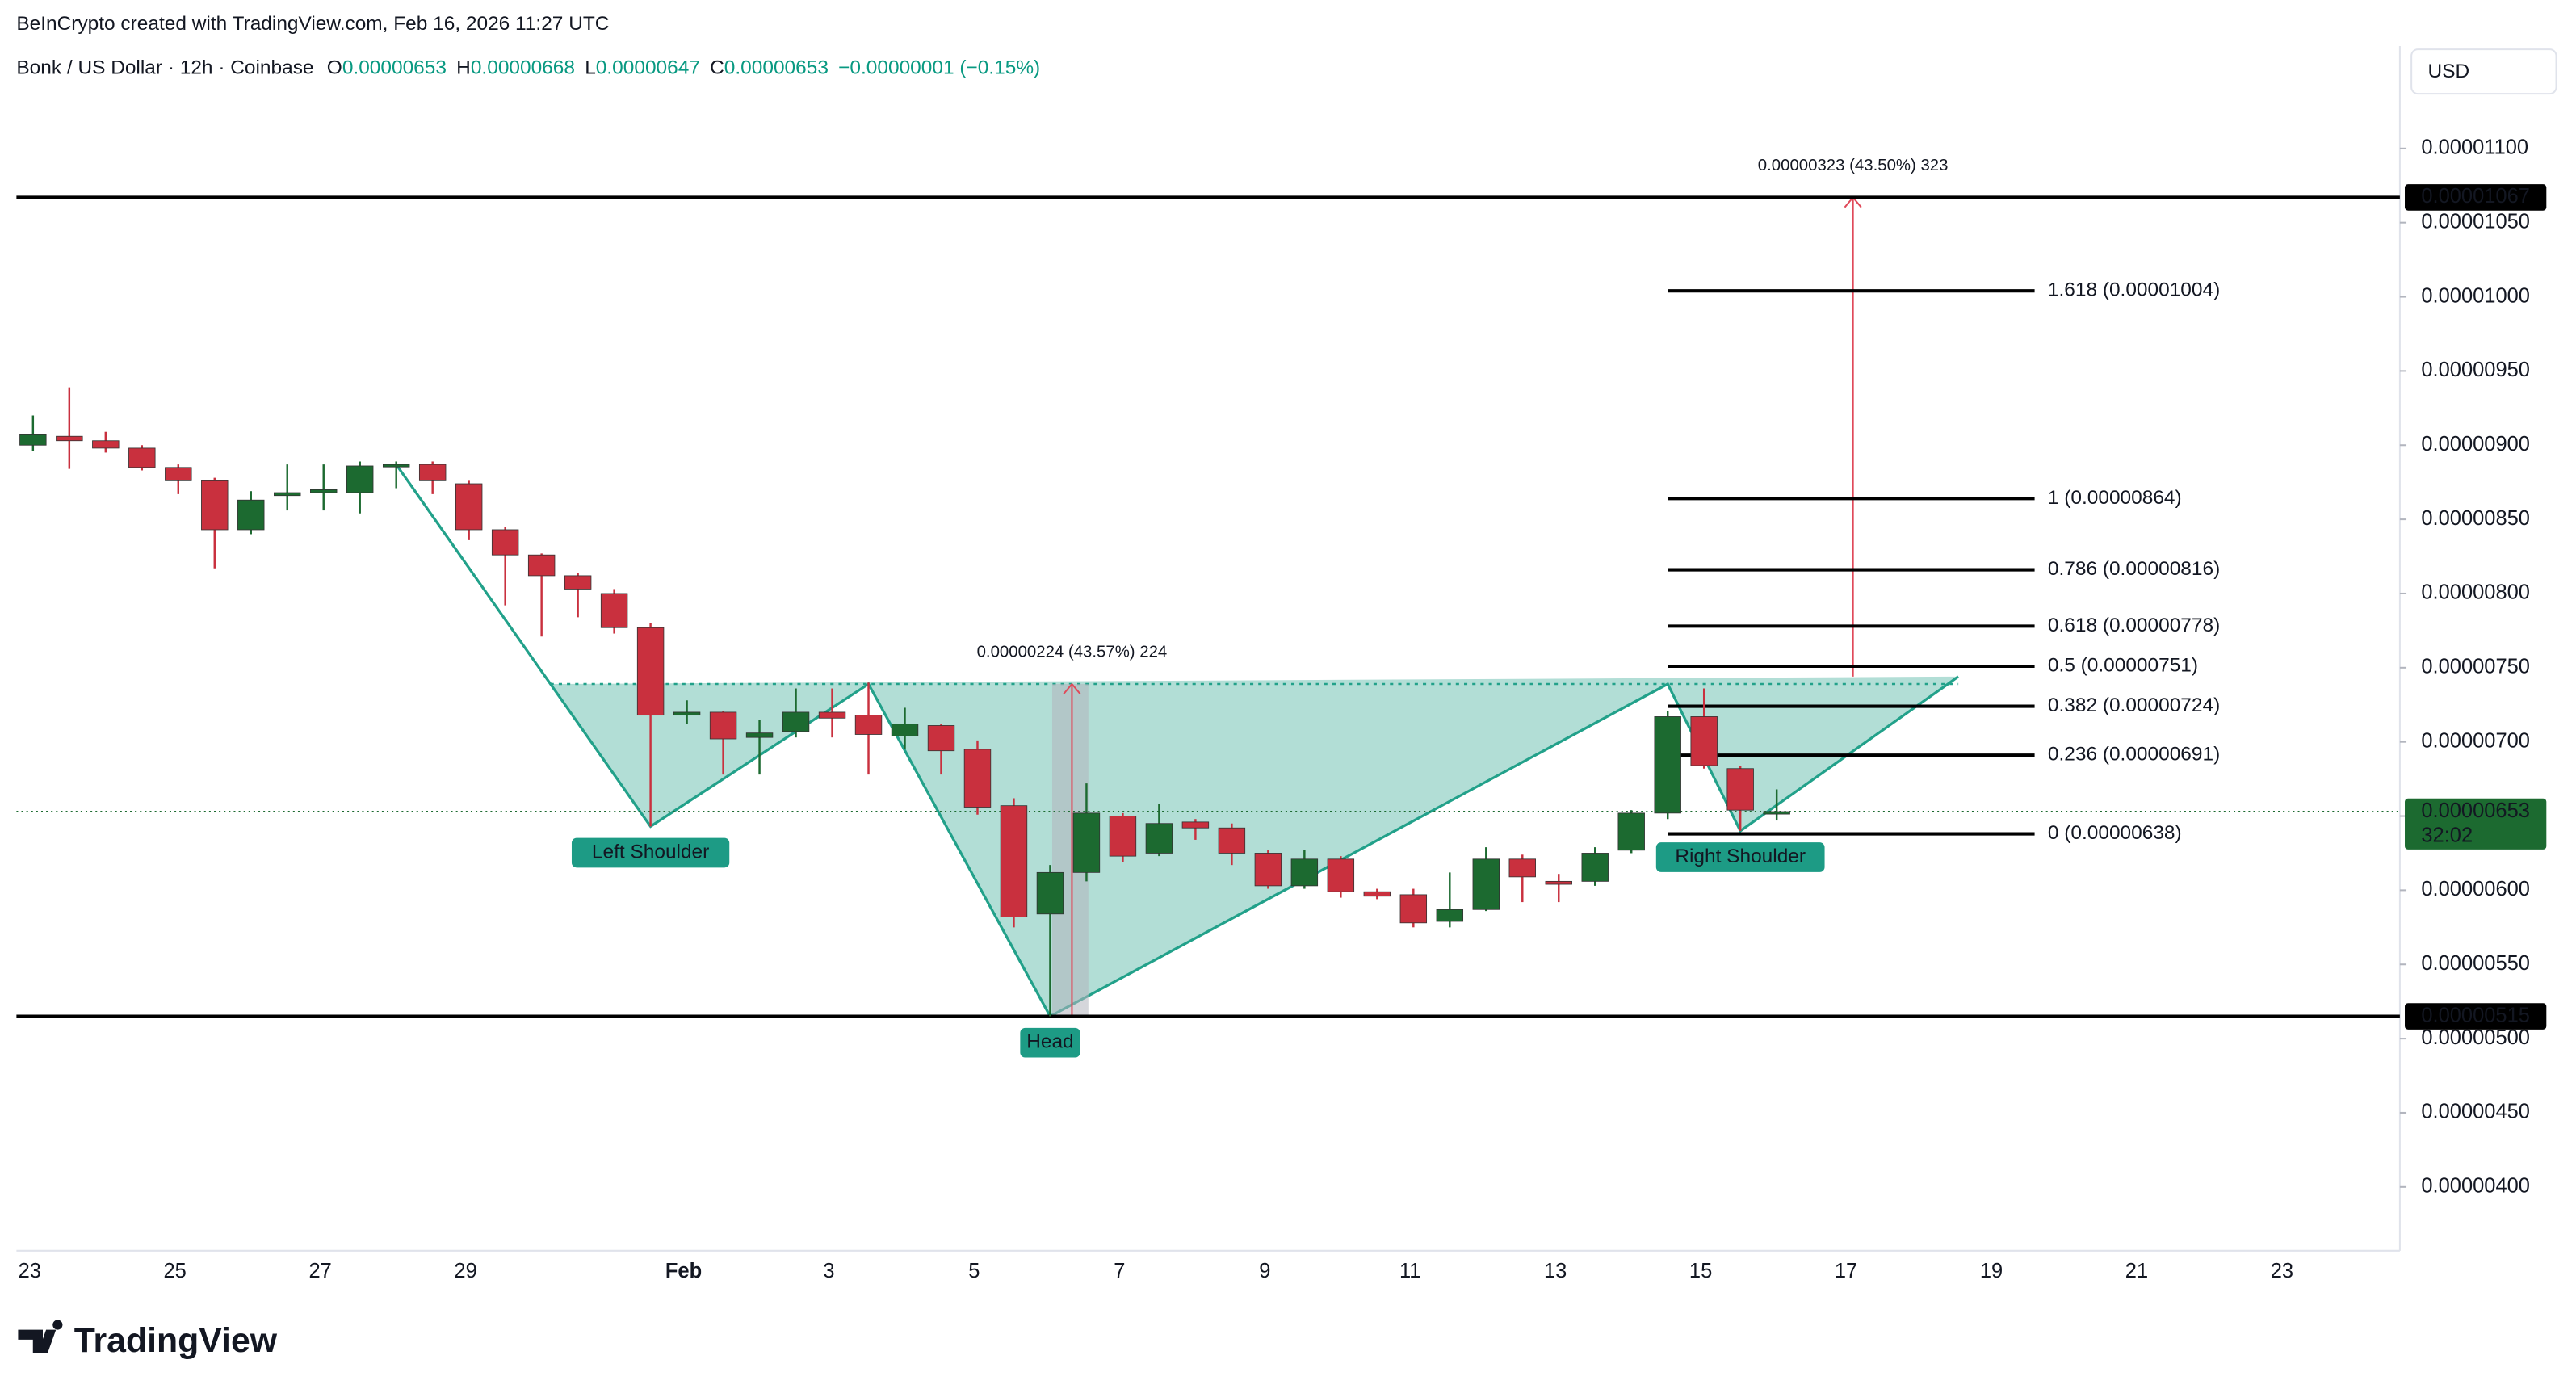 This screenshot has height=1389, width=2576. What do you see at coordinates (2483, 71) in the screenshot?
I see `currency-box` at bounding box center [2483, 71].